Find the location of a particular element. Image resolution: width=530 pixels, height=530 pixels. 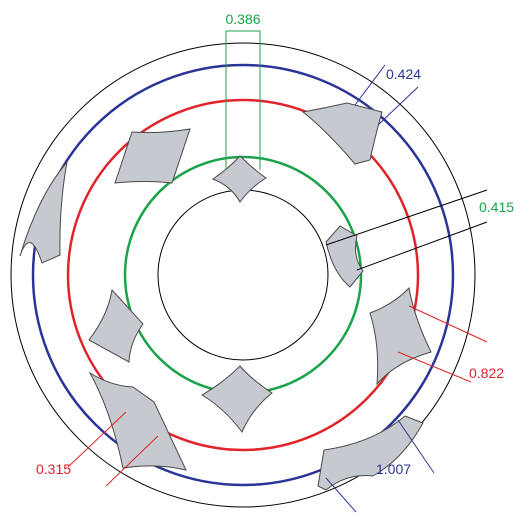

dim-line-red-bottom-right is located at coordinates (132, 461).